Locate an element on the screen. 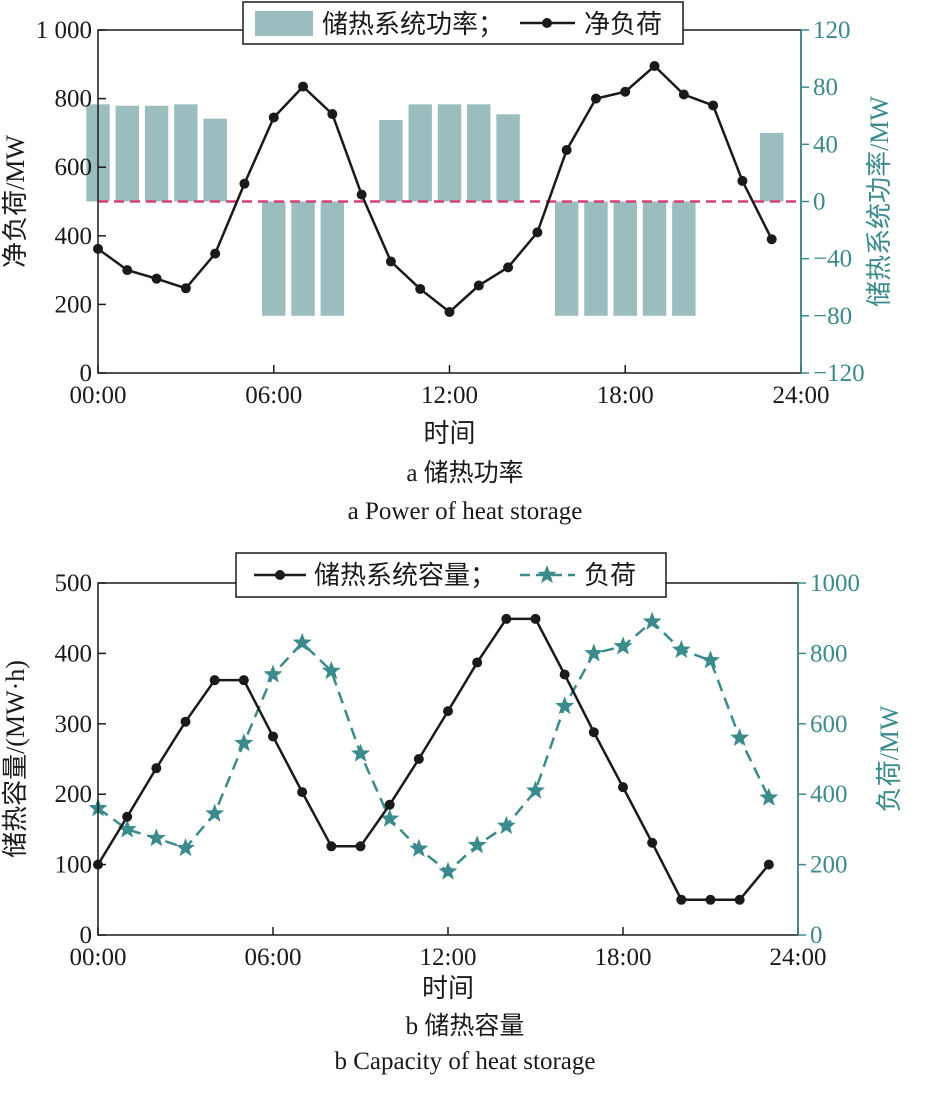  panel-a-right-y-tick-label: −80 is located at coordinates (832, 316).